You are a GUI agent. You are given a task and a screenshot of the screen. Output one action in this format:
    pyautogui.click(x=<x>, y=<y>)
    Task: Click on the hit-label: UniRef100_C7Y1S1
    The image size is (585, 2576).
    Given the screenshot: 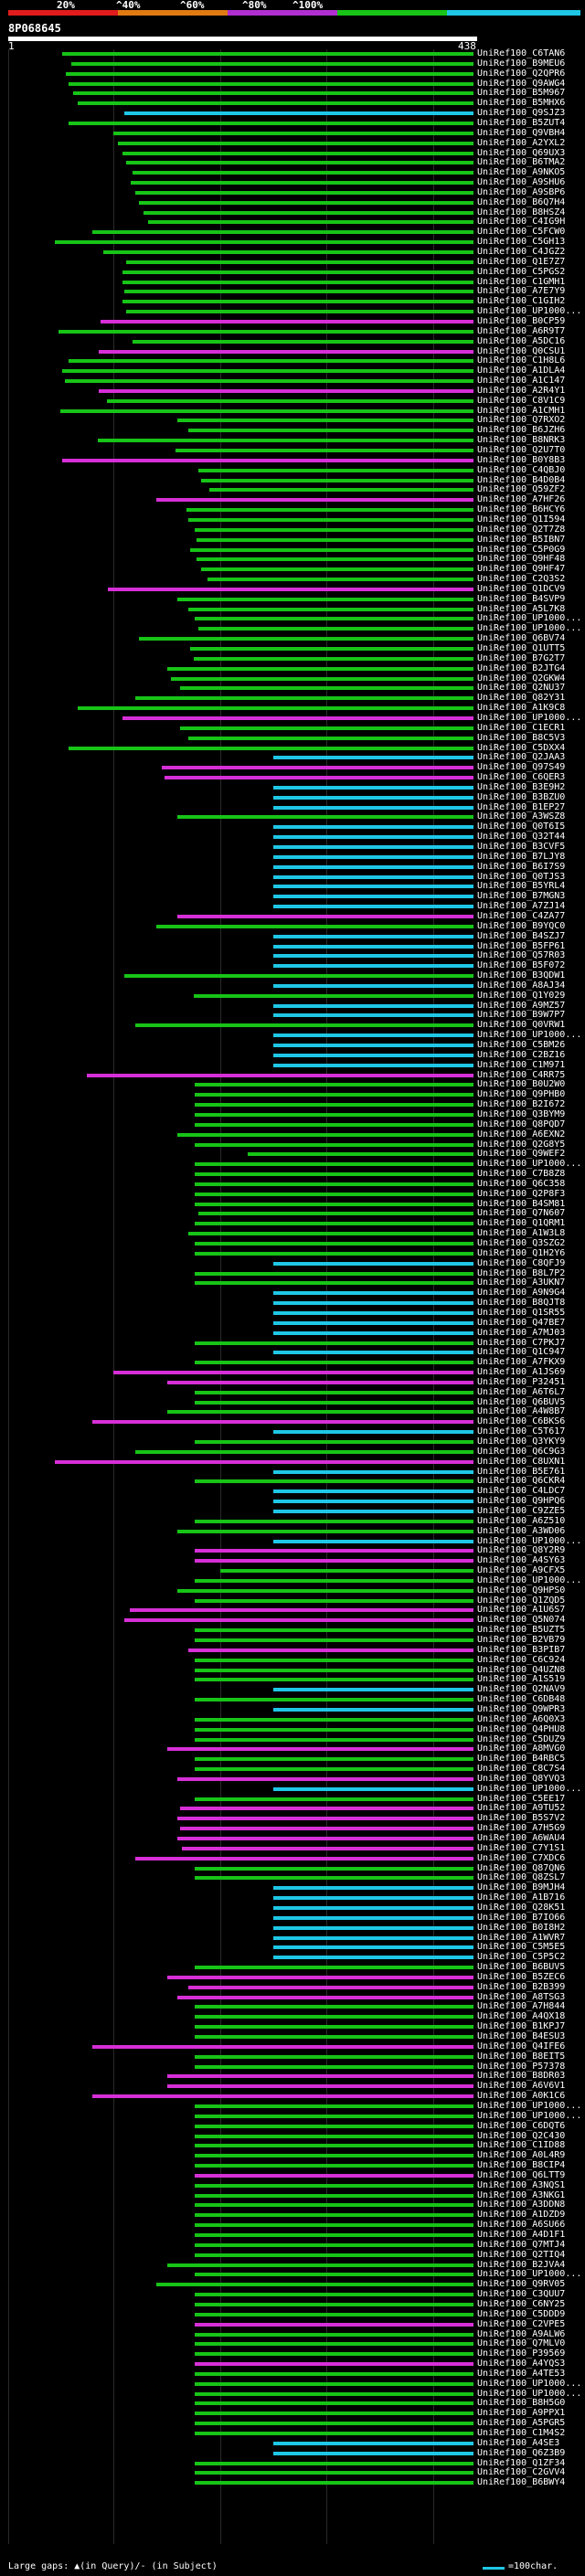 What is the action you would take?
    pyautogui.click(x=521, y=1848)
    